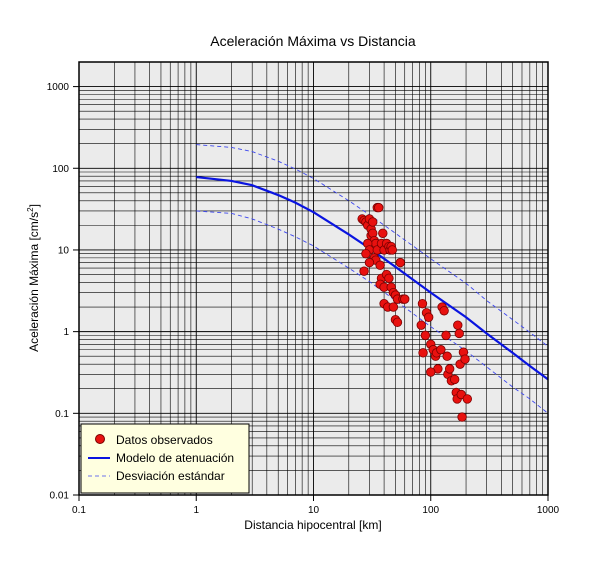  What do you see at coordinates (196, 510) in the screenshot?
I see `x-tick-label: 1` at bounding box center [196, 510].